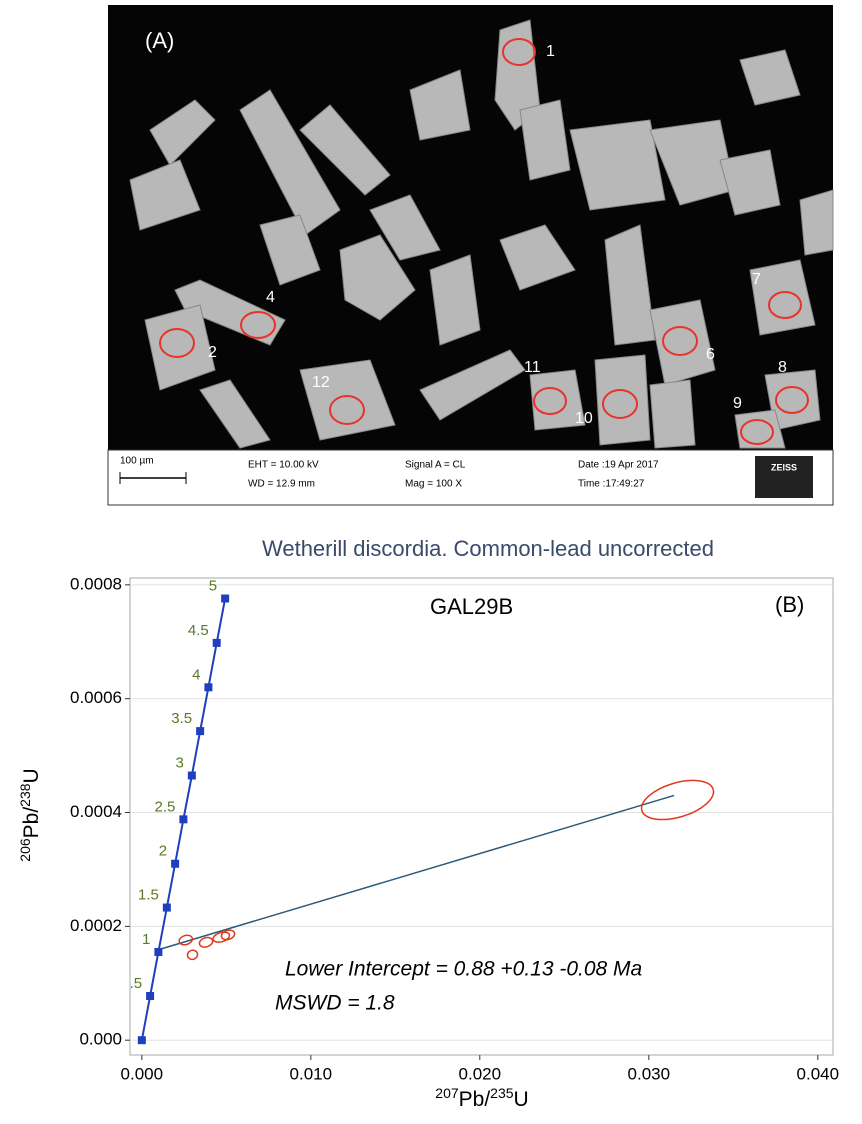 The image size is (862, 1124). Describe the element at coordinates (737, 403) in the screenshot. I see `spot-label: 9` at that location.